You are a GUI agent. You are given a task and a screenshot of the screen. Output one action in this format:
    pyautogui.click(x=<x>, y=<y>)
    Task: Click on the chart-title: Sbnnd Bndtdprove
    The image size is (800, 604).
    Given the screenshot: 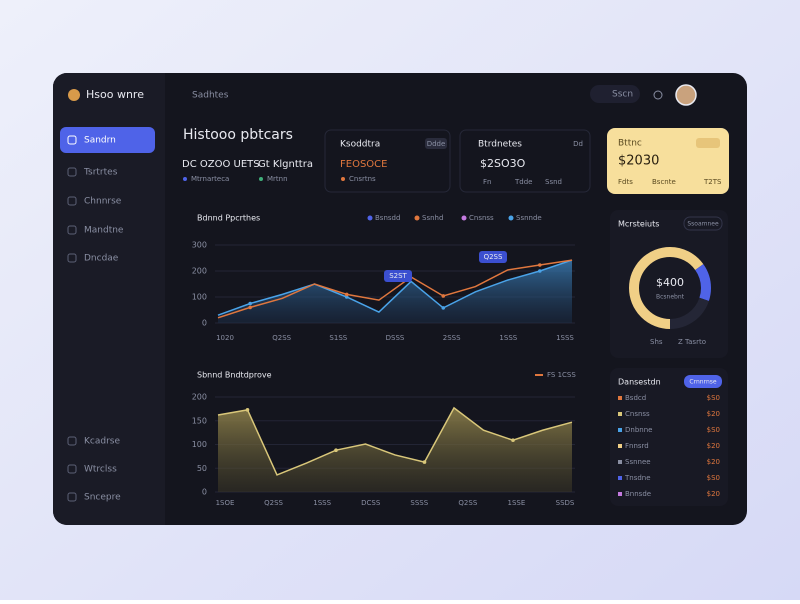 What is the action you would take?
    pyautogui.click(x=234, y=375)
    